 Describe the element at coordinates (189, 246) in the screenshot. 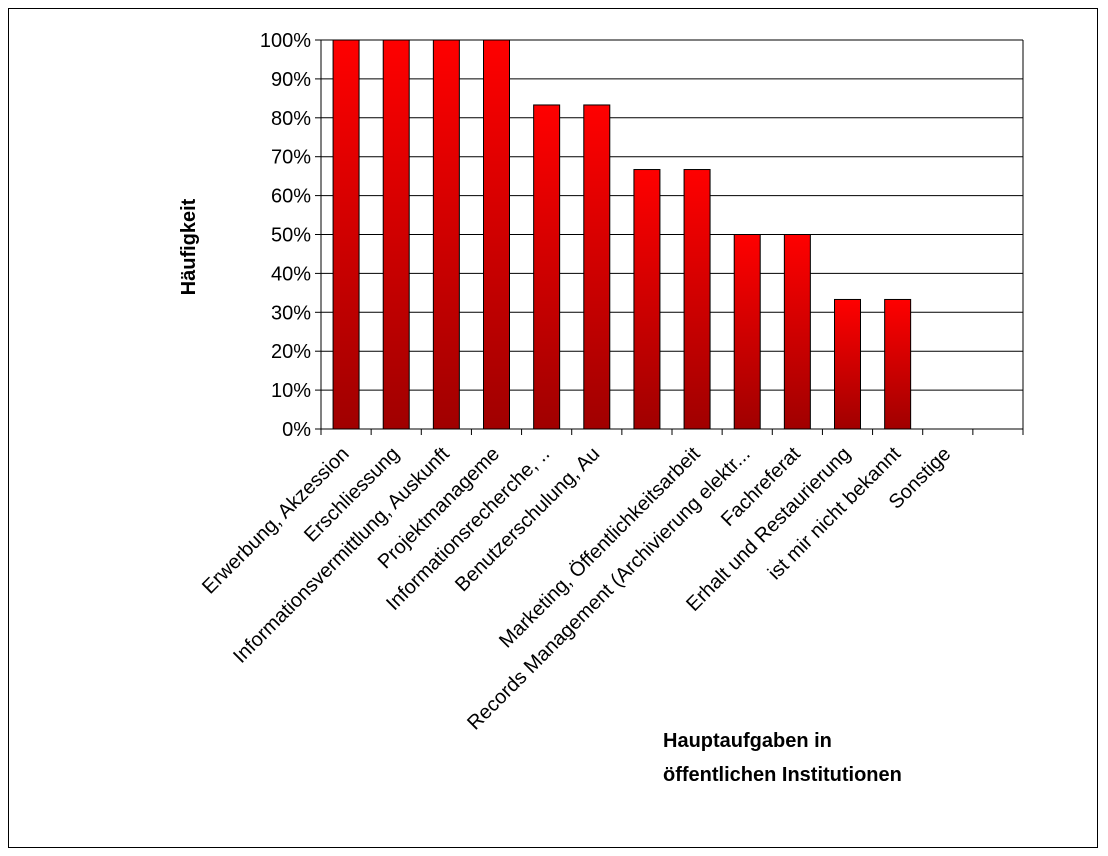

I see `y-axis-title: Häufigkeit` at that location.